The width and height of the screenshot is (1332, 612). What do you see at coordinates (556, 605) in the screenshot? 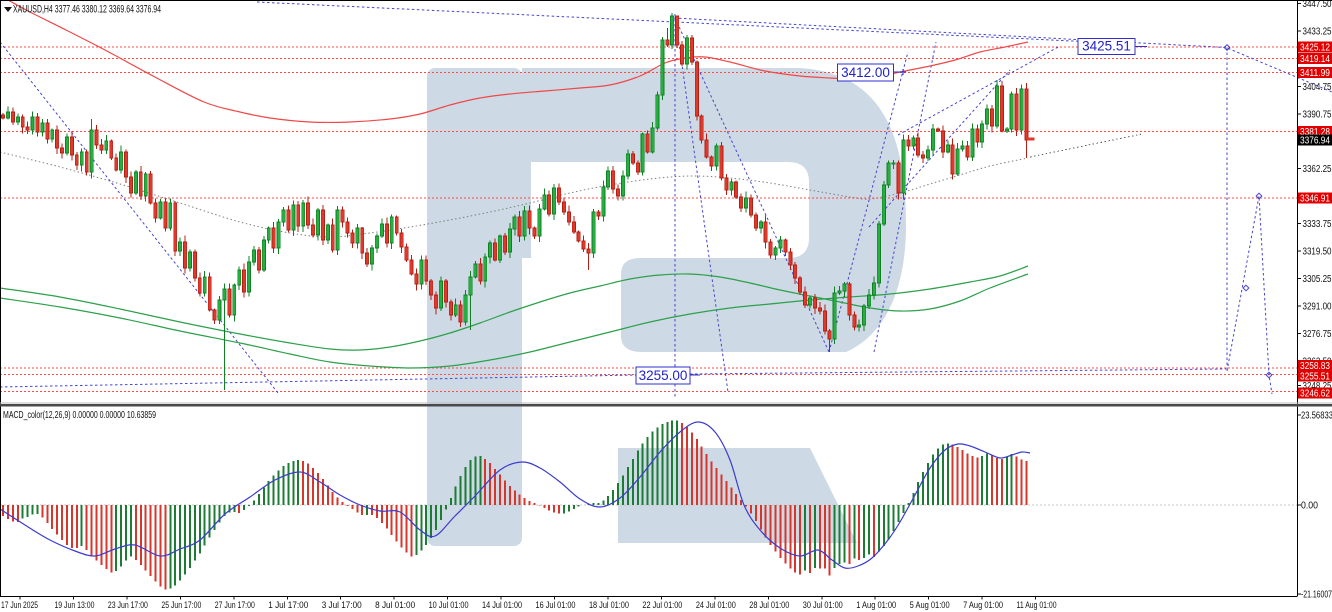
I see `svg-text: 16 Jul 01:00` at bounding box center [556, 605].